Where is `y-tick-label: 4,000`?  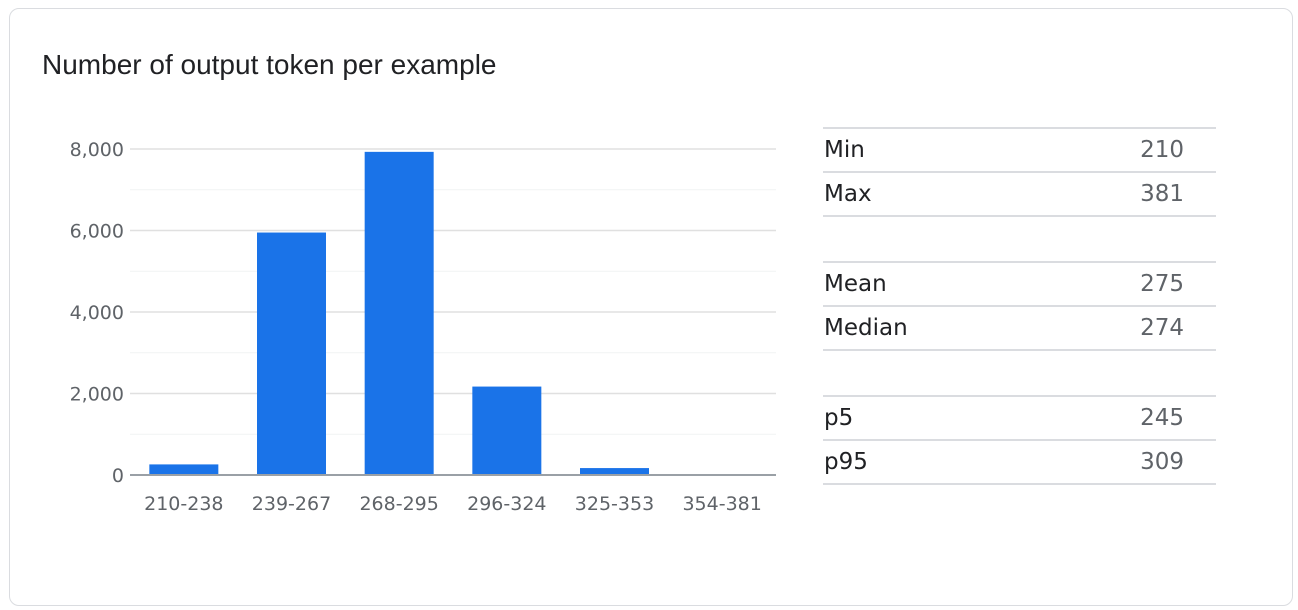 y-tick-label: 4,000 is located at coordinates (97, 313).